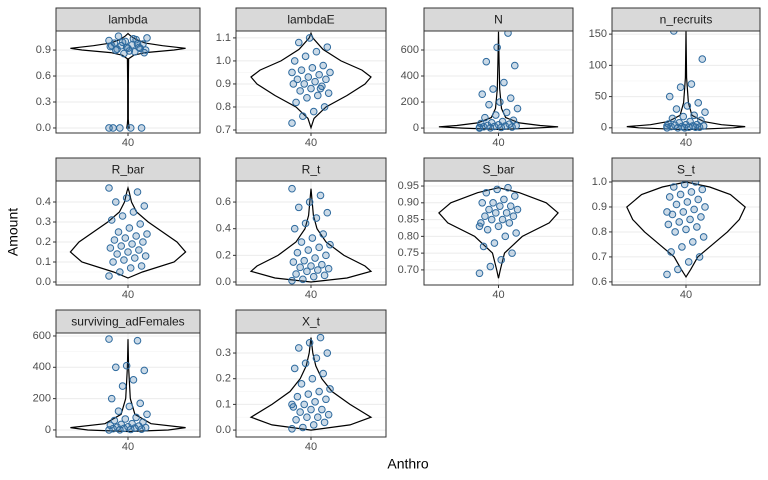 This screenshot has width=768, height=480. I want to click on y-tick-label: 0, so click(48, 430).